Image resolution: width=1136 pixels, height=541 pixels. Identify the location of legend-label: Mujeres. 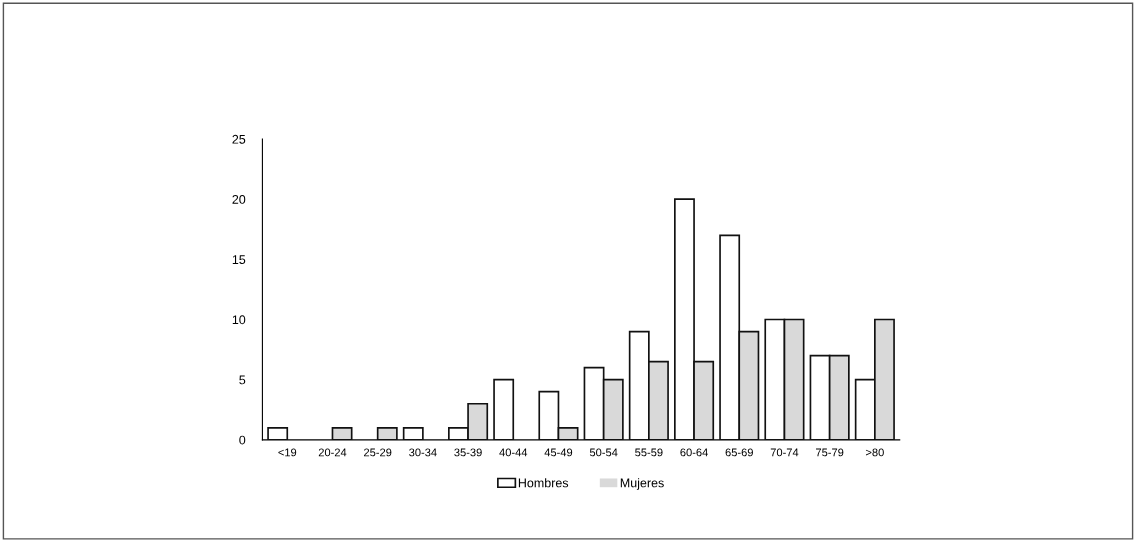
(642, 484).